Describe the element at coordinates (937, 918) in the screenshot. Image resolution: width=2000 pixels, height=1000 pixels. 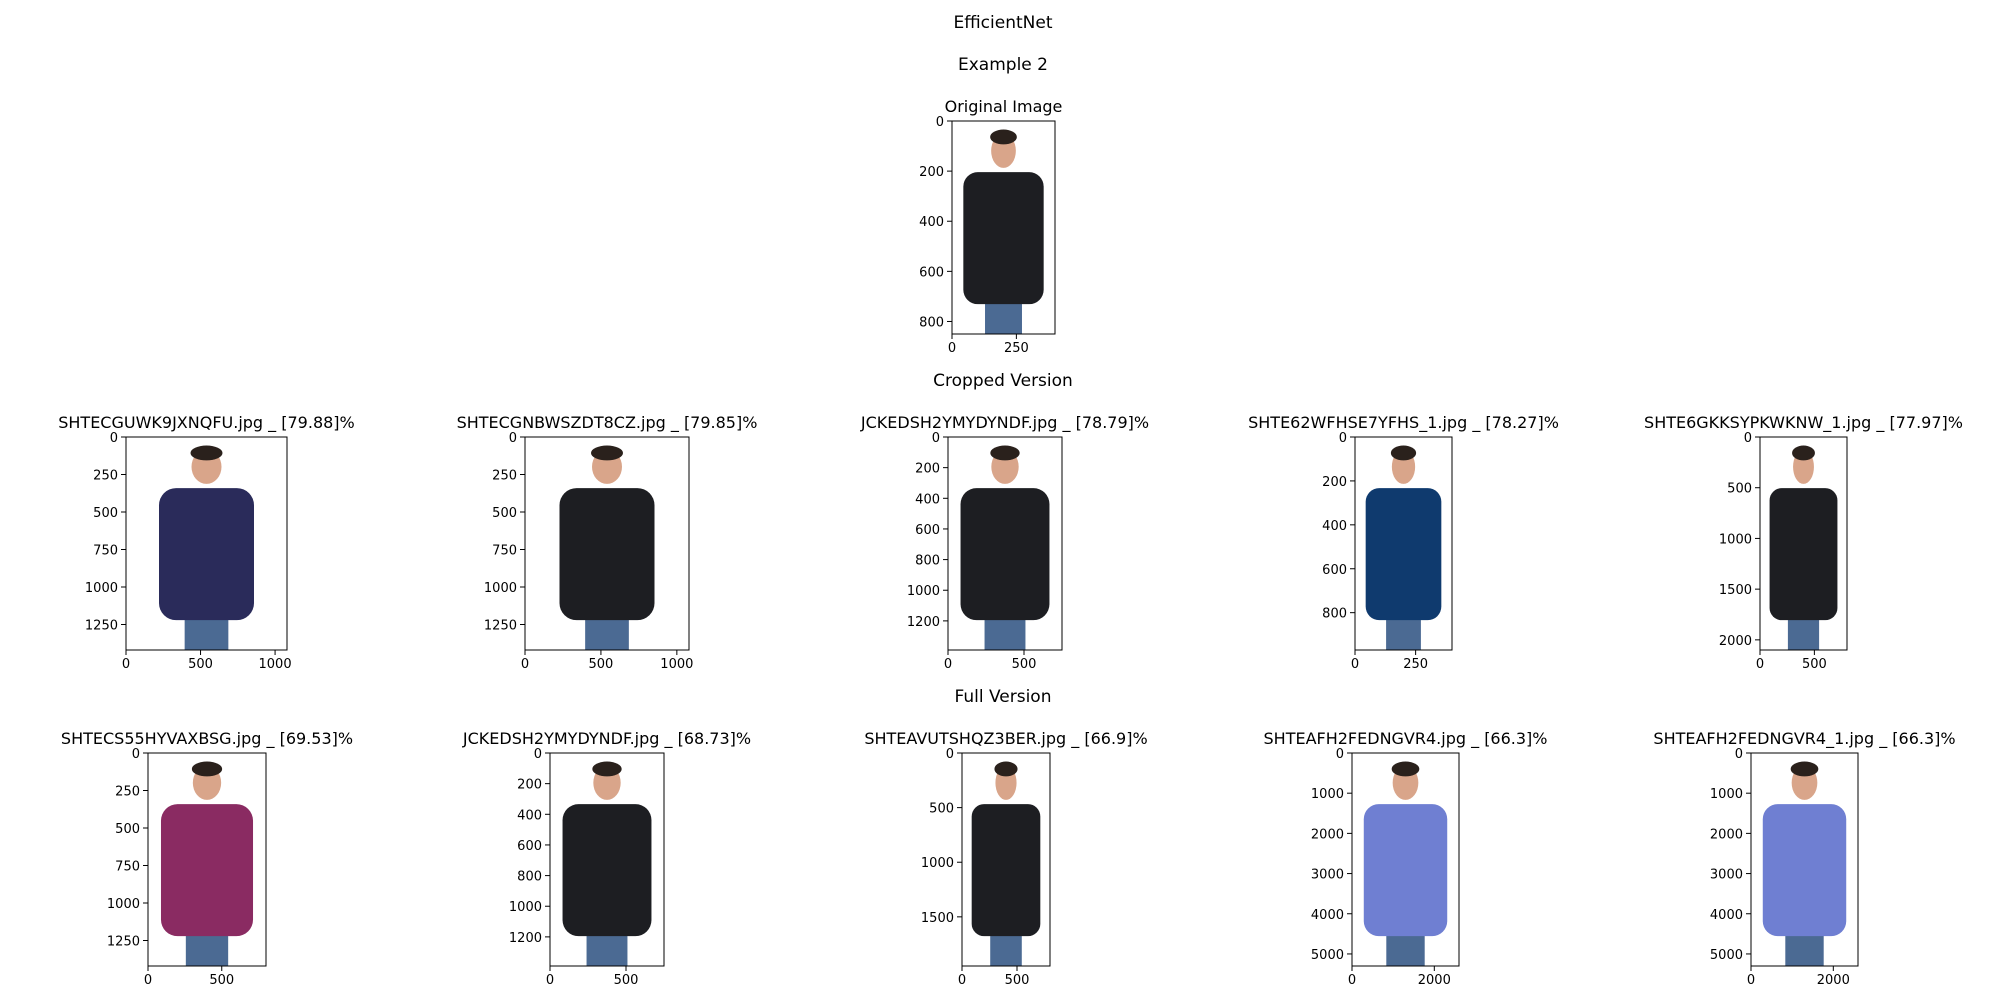
I see `y-tick-label: 1500` at that location.